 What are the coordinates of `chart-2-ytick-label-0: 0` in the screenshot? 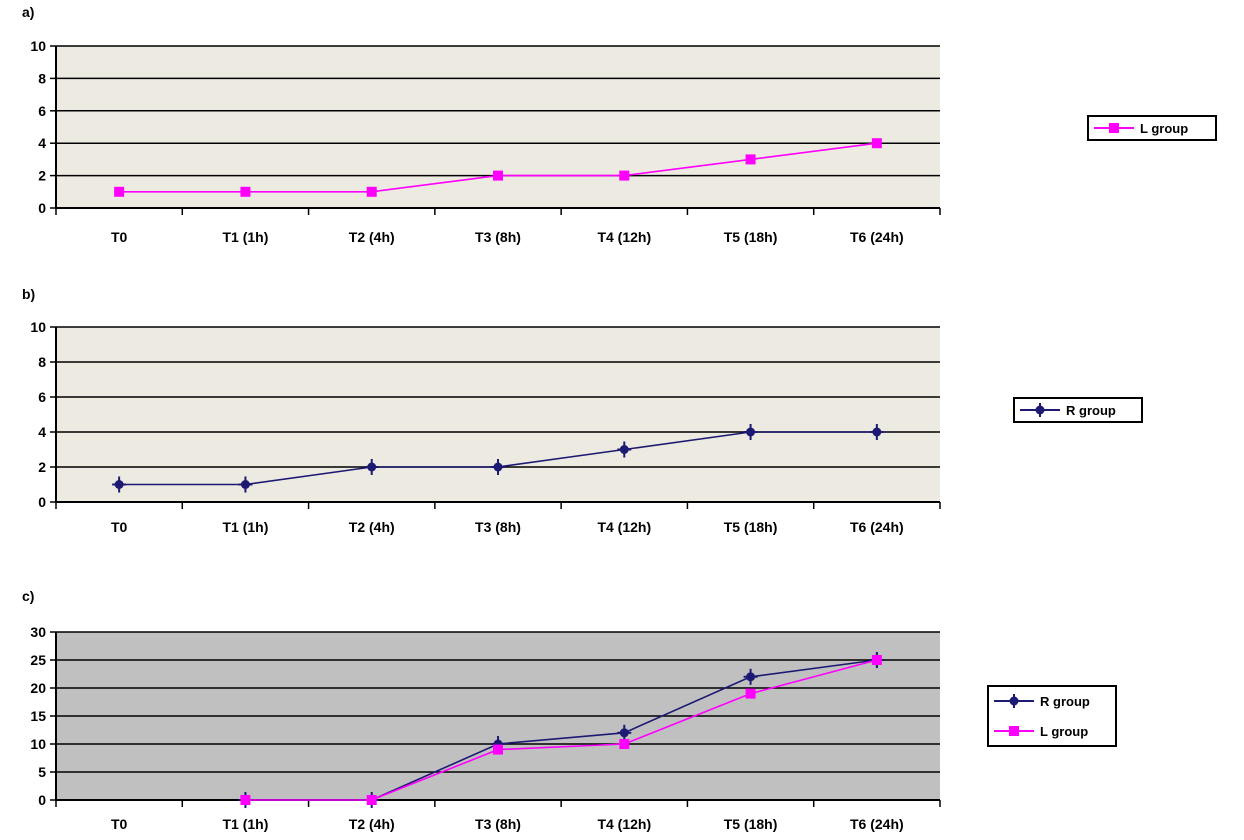 It's located at (42, 800).